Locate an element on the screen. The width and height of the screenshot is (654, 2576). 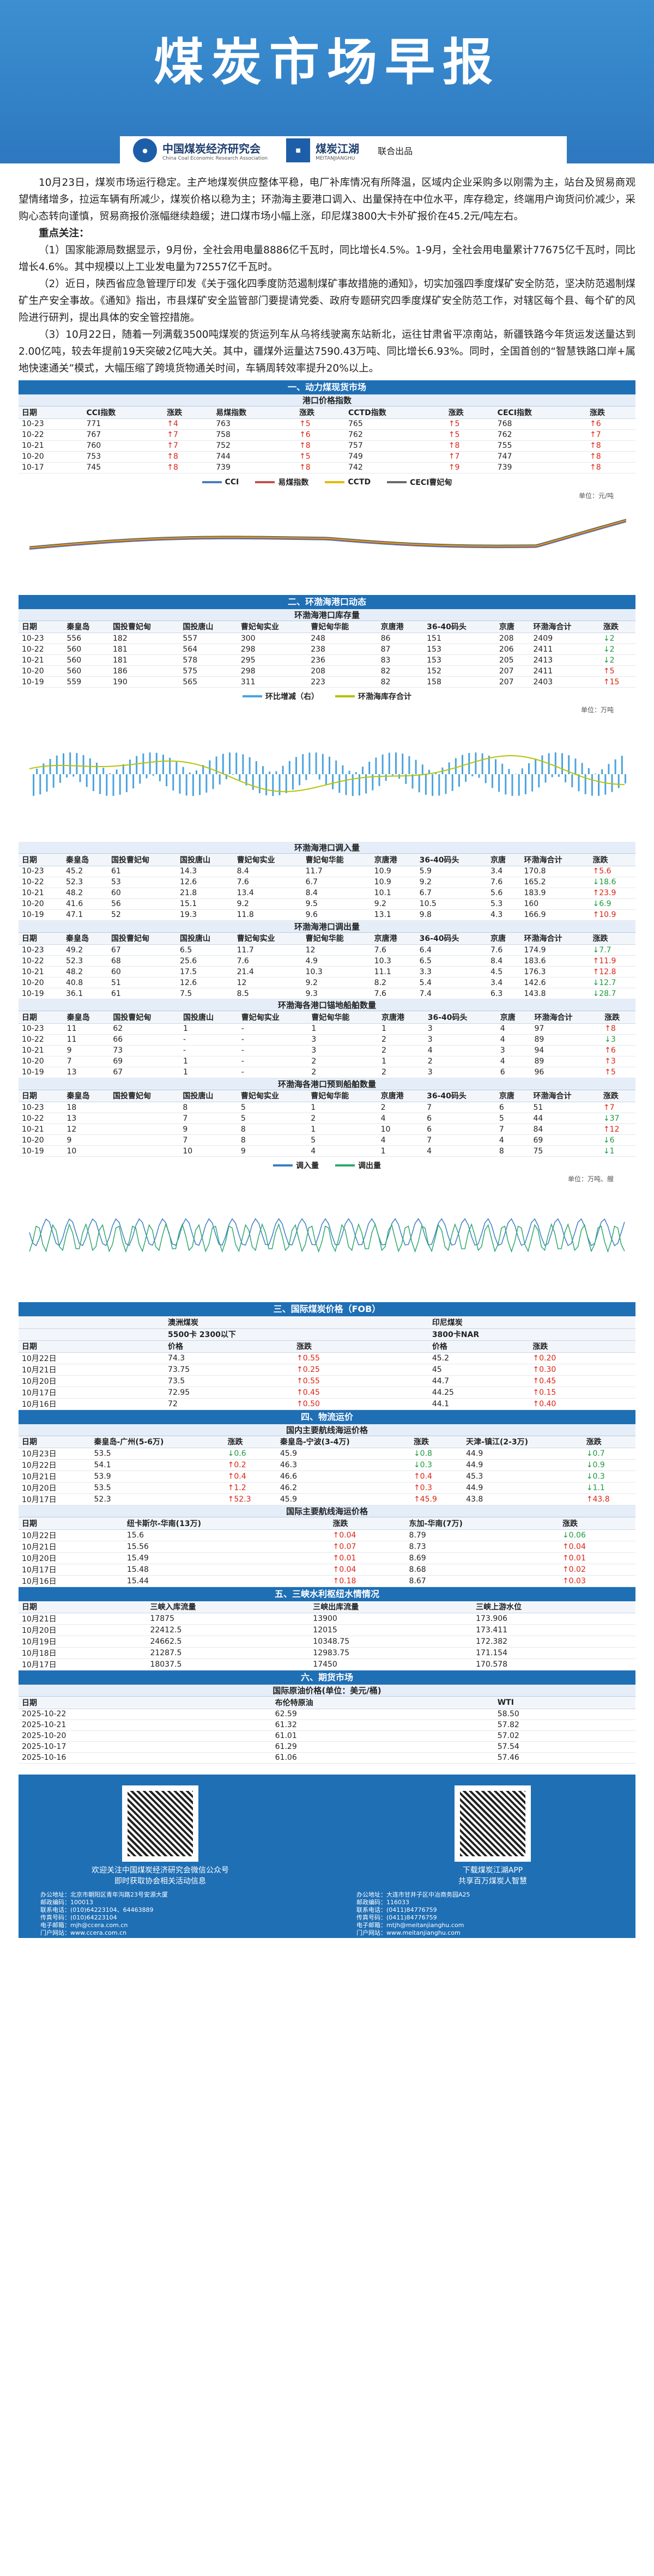
table-cell: 10-22 is located at coordinates (51, 435).